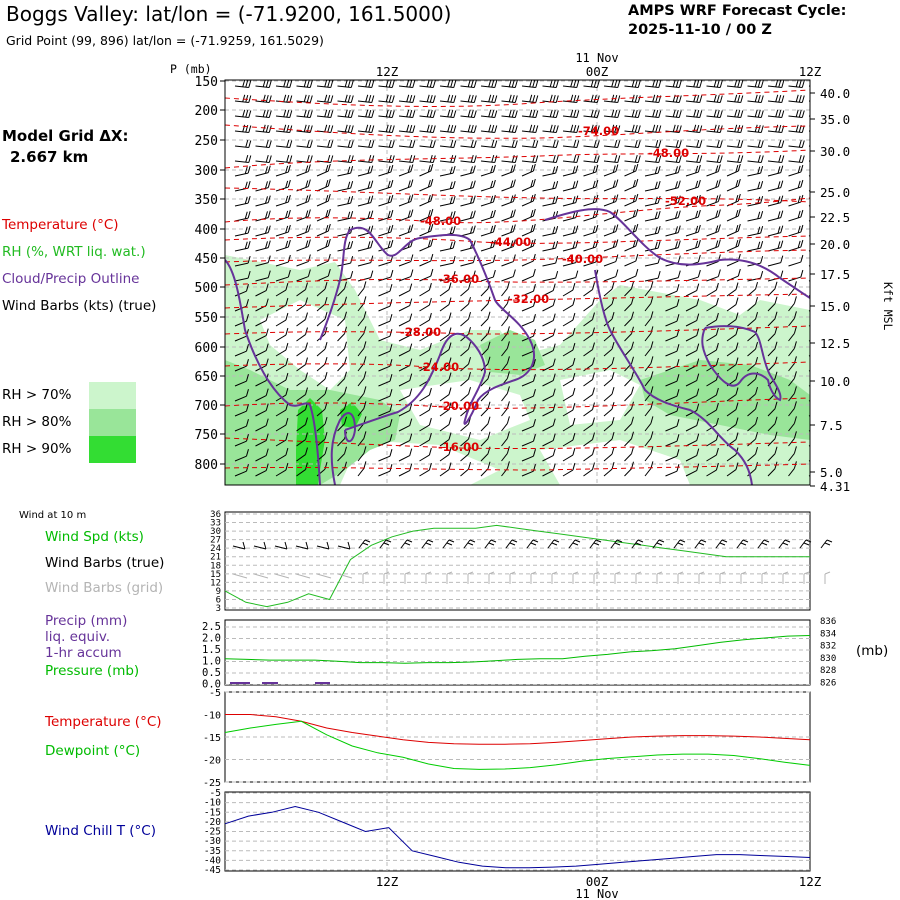 The height and width of the screenshot is (900, 900). What do you see at coordinates (104, 588) in the screenshot?
I see `legend-wind-barbs-grid: Wind Barbs (grid)` at bounding box center [104, 588].